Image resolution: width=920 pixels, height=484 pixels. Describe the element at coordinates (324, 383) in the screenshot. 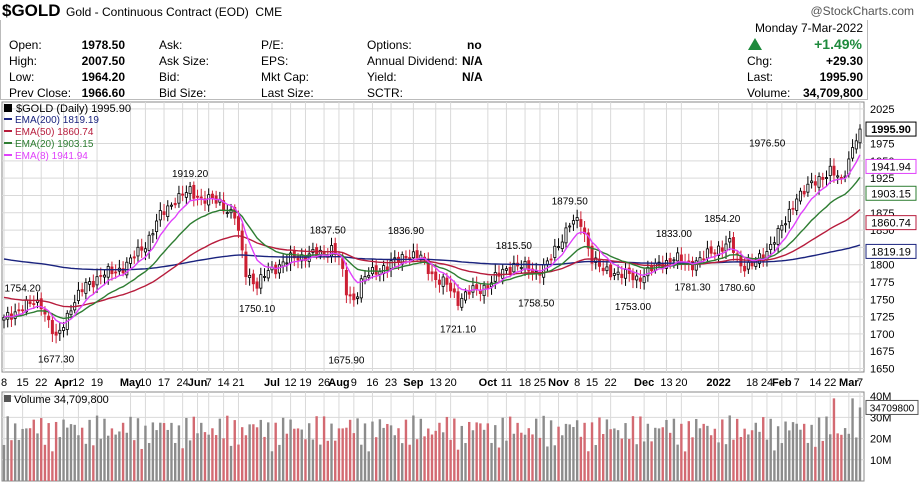

I see `date-tick-label: 26` at that location.